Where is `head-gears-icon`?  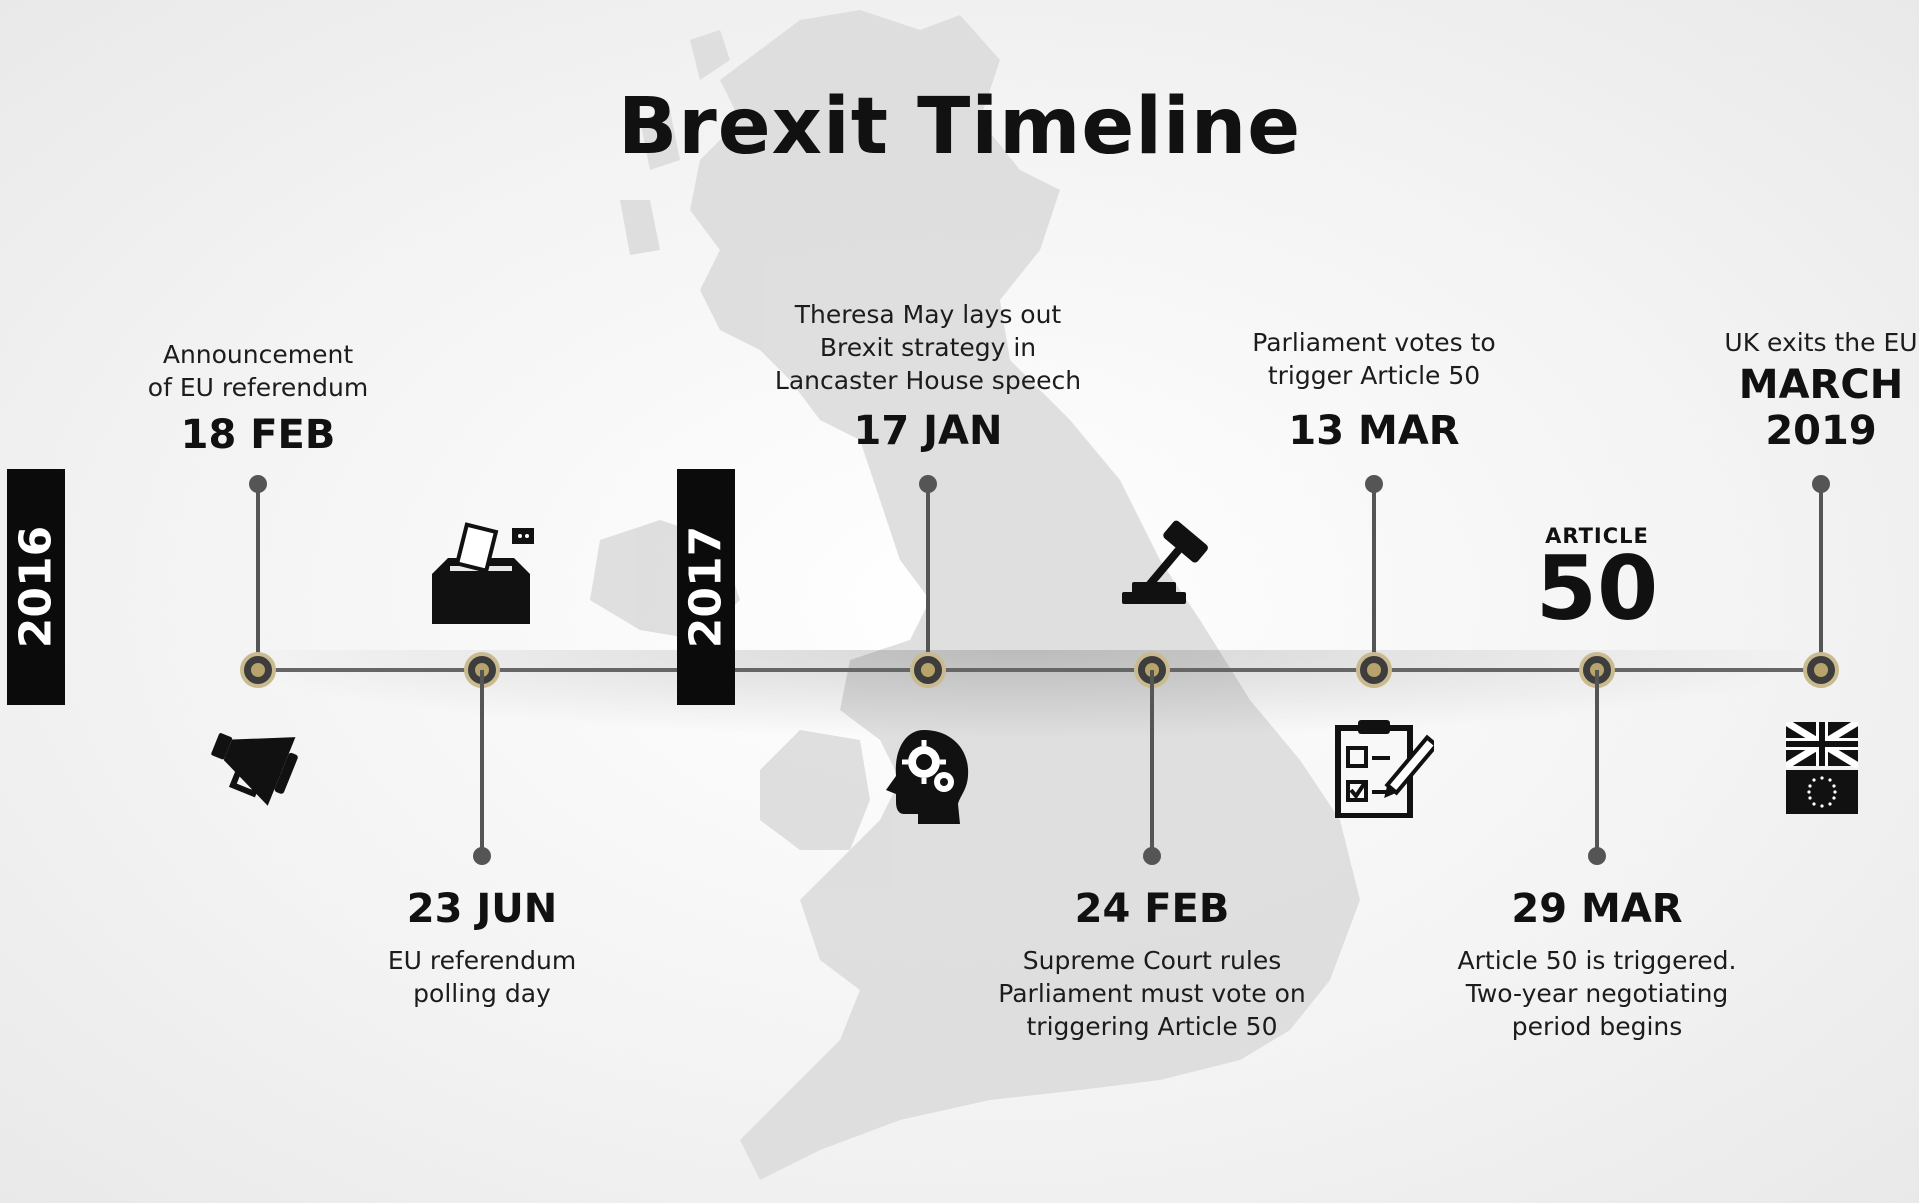 head-gears-icon is located at coordinates (927, 777).